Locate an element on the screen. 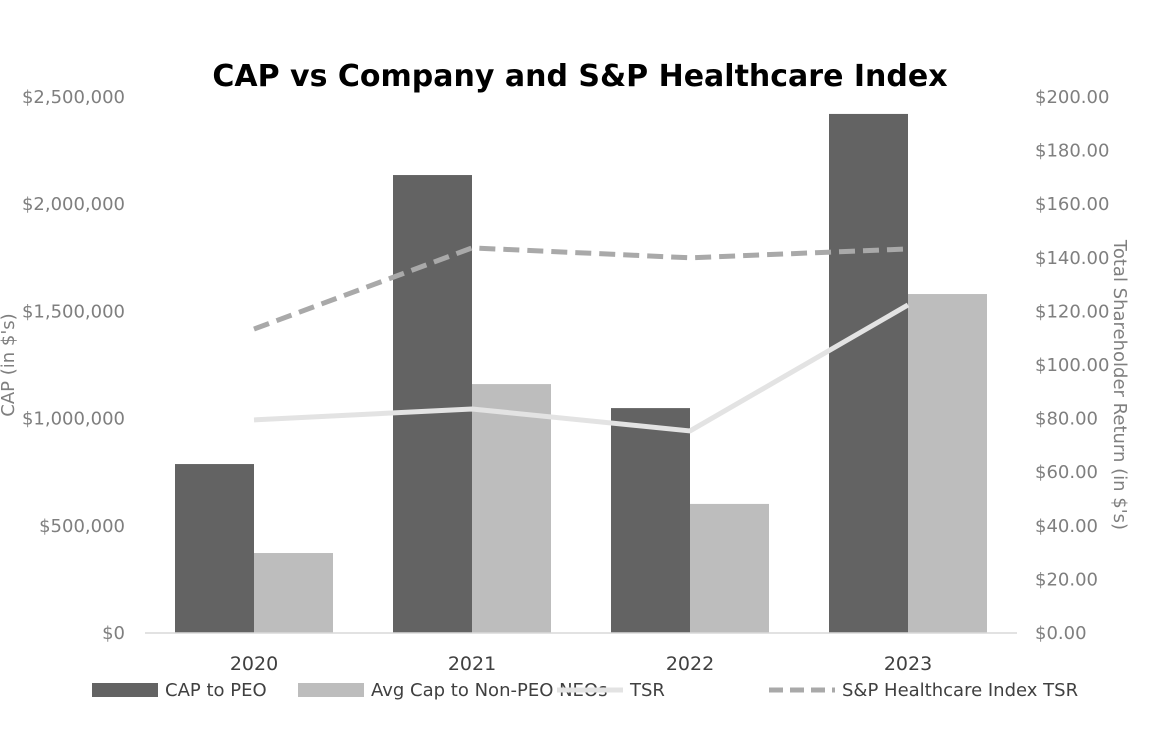 This screenshot has height=736, width=1160. y2-tick-label: $160.00 is located at coordinates (1072, 204).